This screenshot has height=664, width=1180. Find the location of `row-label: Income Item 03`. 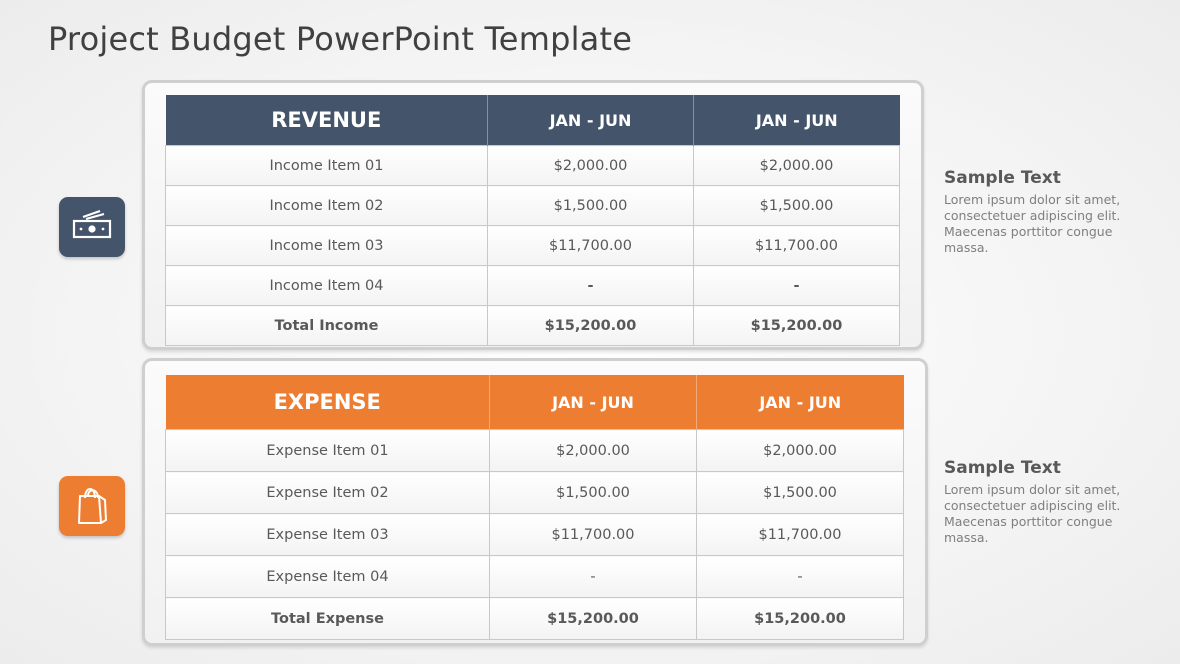

row-label: Income Item 03 is located at coordinates (326, 245).